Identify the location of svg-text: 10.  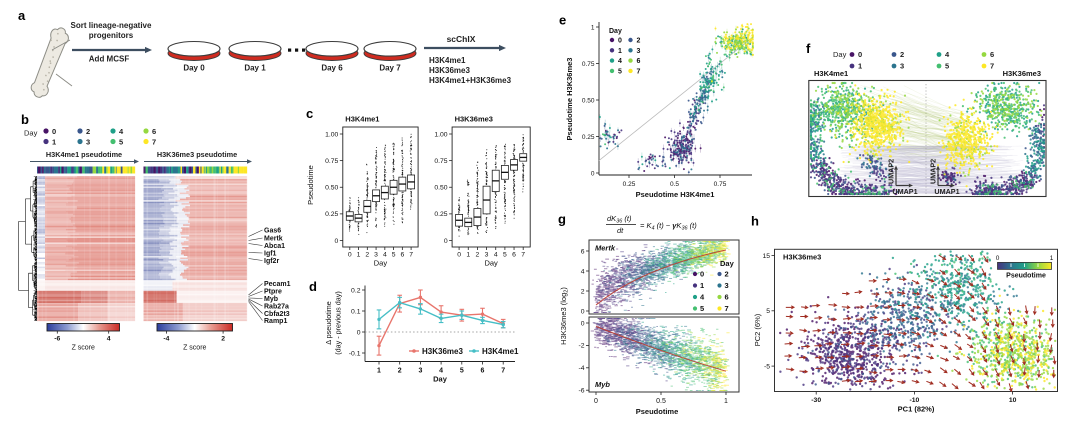
(1013, 400).